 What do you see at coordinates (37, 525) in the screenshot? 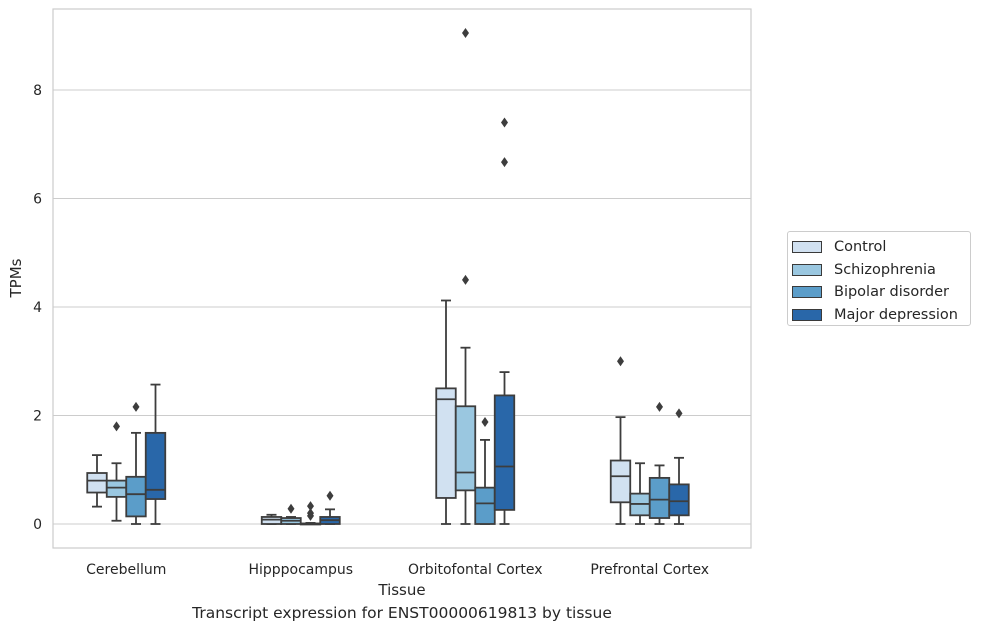
I see `y-tick-label: 0` at bounding box center [37, 525].